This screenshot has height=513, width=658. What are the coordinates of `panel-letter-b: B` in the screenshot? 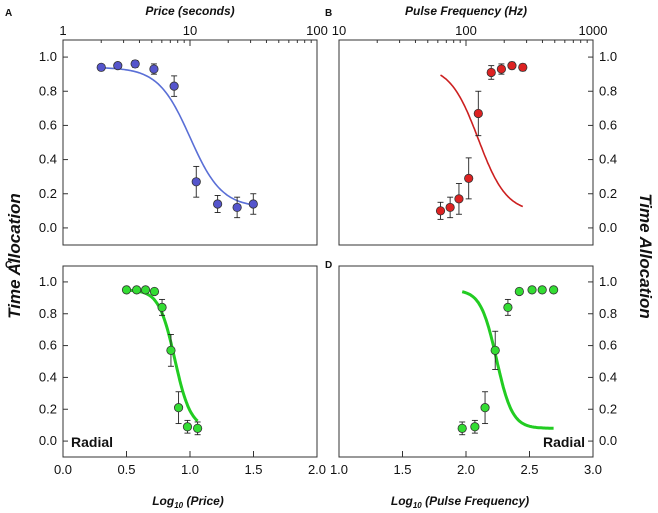 It's located at (328, 13).